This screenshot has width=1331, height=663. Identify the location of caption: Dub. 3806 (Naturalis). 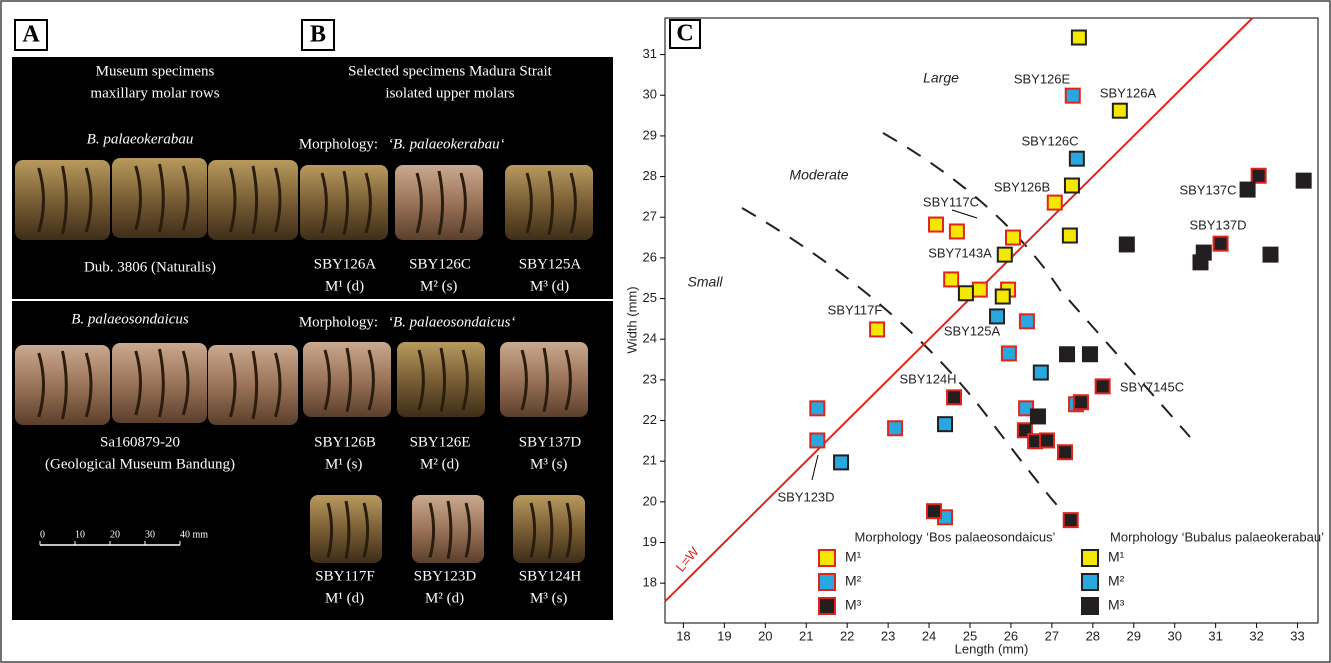
(150, 267).